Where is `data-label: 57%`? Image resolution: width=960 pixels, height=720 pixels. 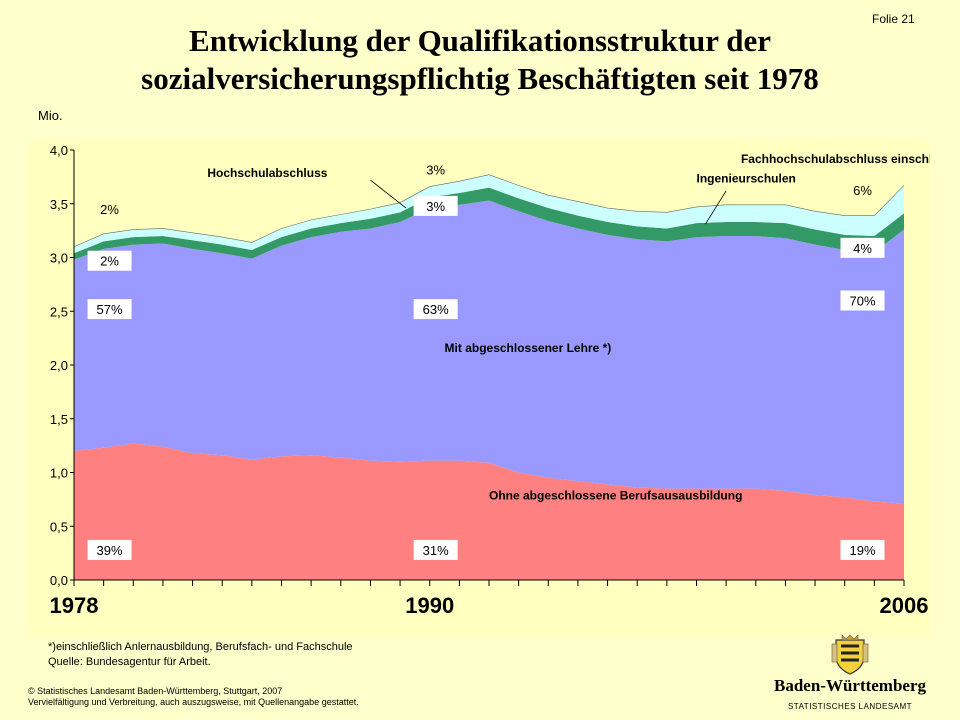 data-label: 57% is located at coordinates (110, 309).